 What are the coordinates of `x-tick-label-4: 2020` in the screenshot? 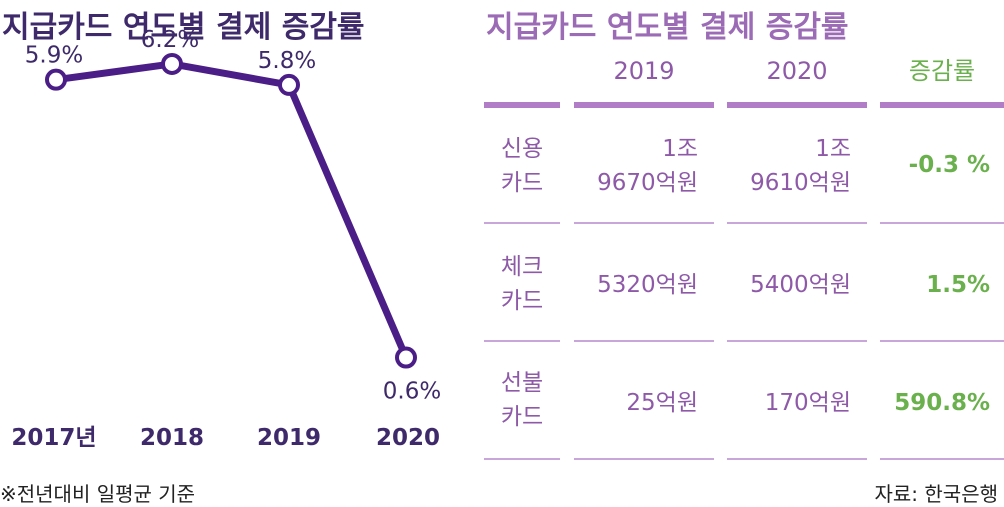 It's located at (408, 438).